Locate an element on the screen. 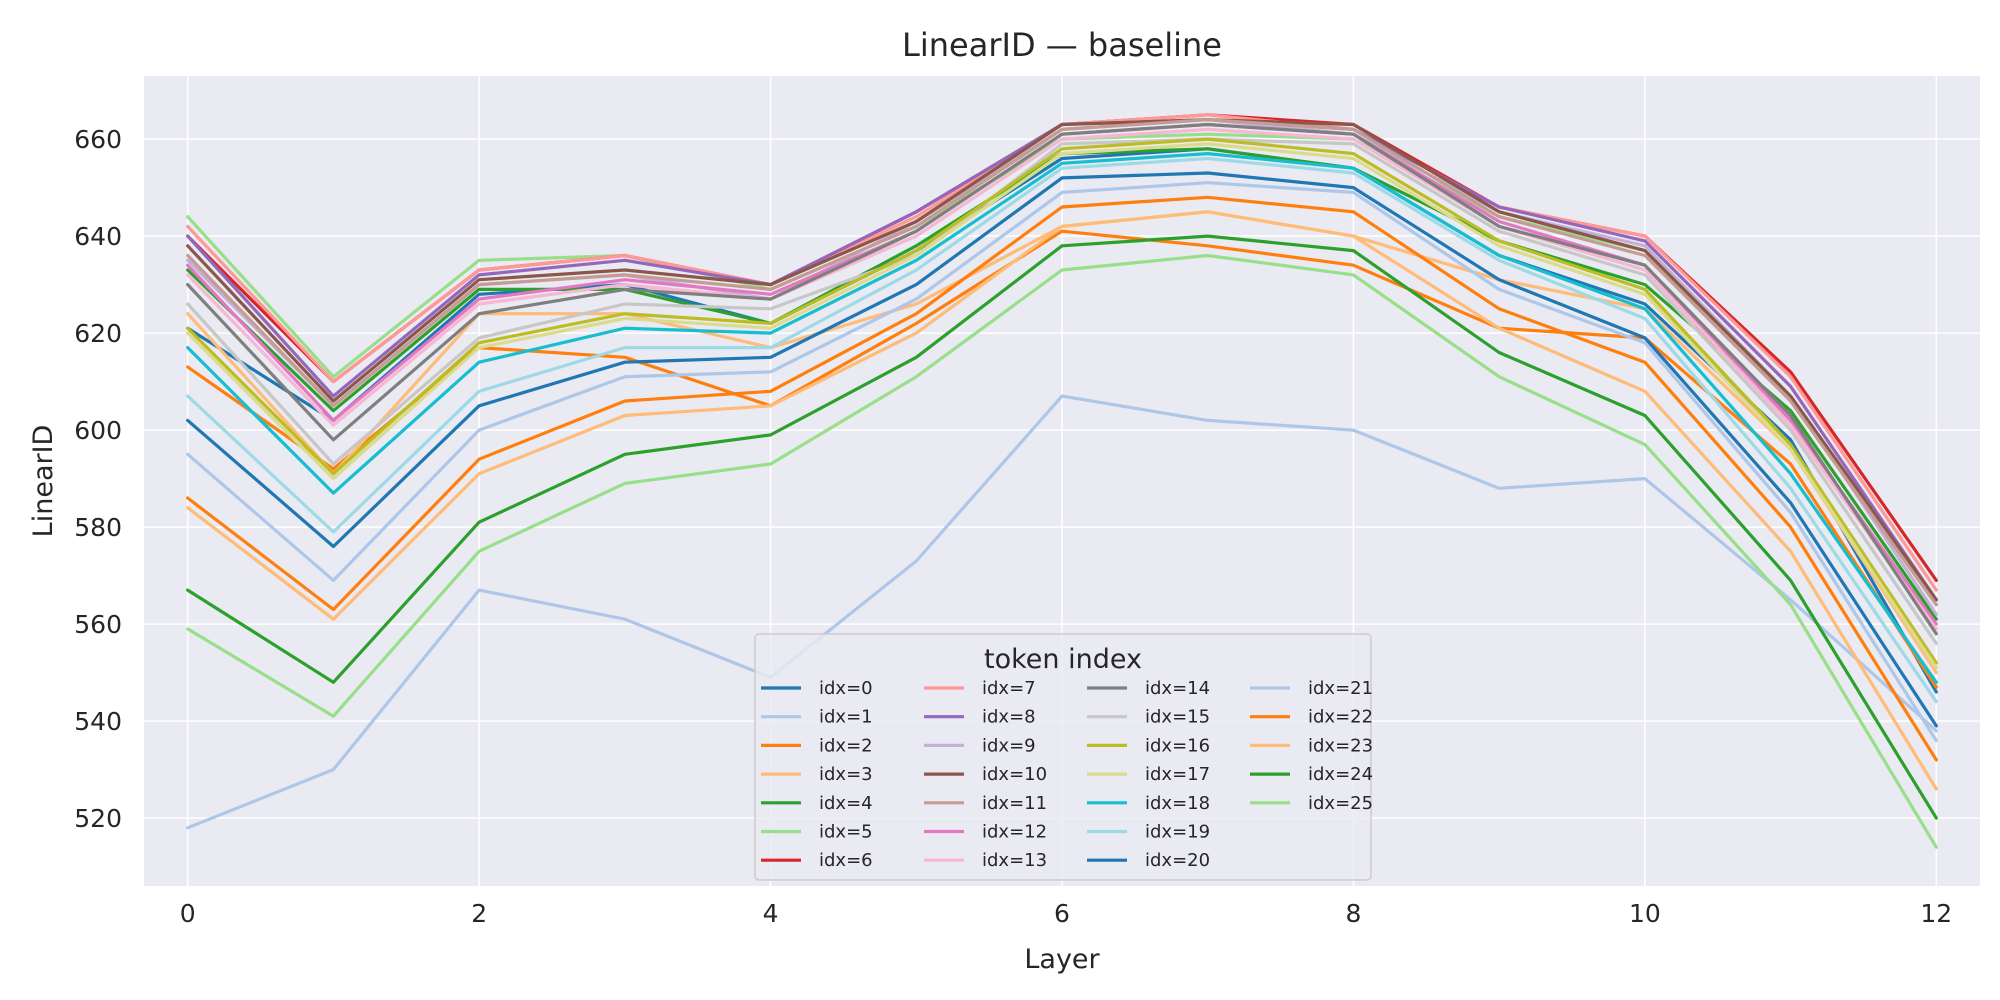 This screenshot has height=1000, width=2000. y-tick-label: 600 is located at coordinates (98, 430).